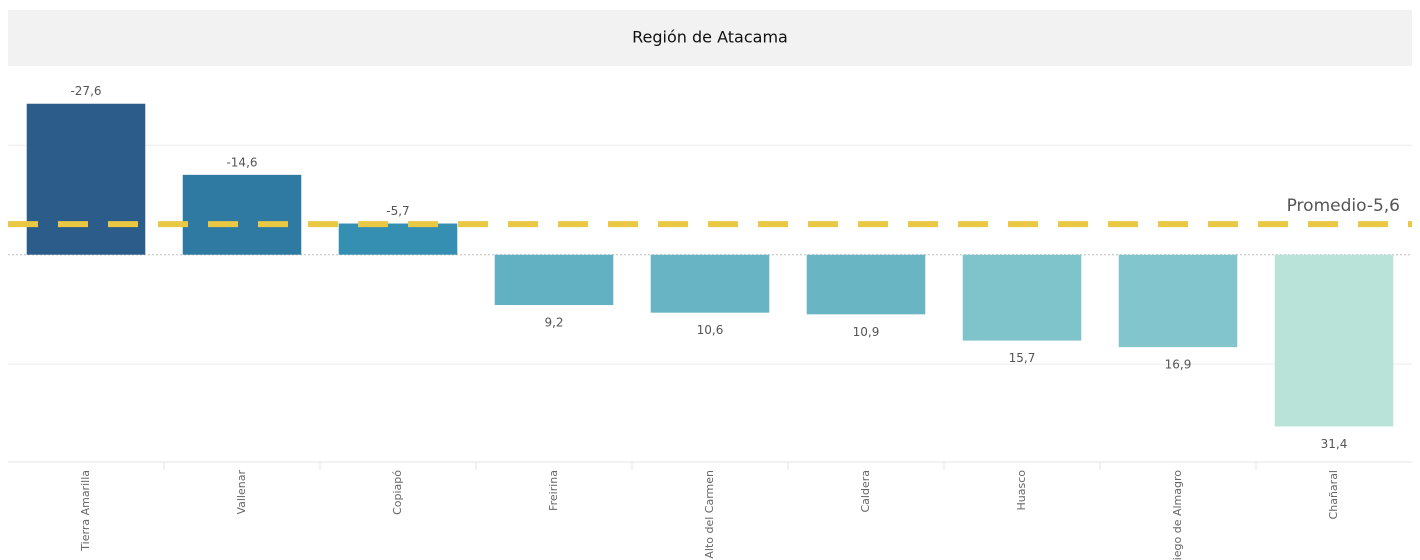 The width and height of the screenshot is (1420, 560). What do you see at coordinates (710, 330) in the screenshot?
I see `value-label: 10,6` at bounding box center [710, 330].